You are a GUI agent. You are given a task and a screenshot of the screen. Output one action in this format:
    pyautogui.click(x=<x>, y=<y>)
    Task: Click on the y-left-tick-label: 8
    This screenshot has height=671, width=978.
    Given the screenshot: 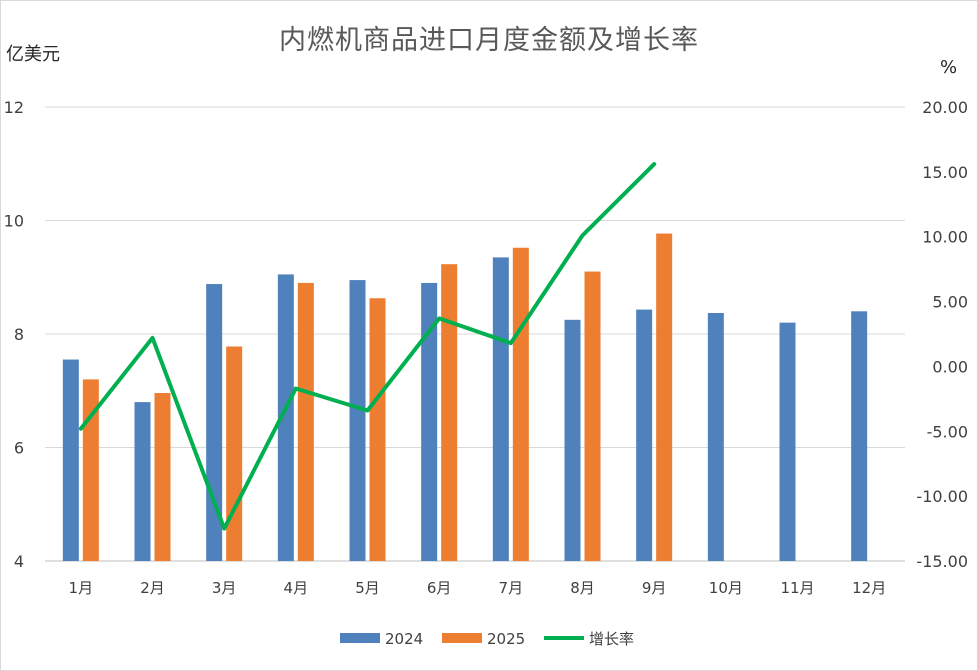 What is the action you would take?
    pyautogui.click(x=19, y=334)
    